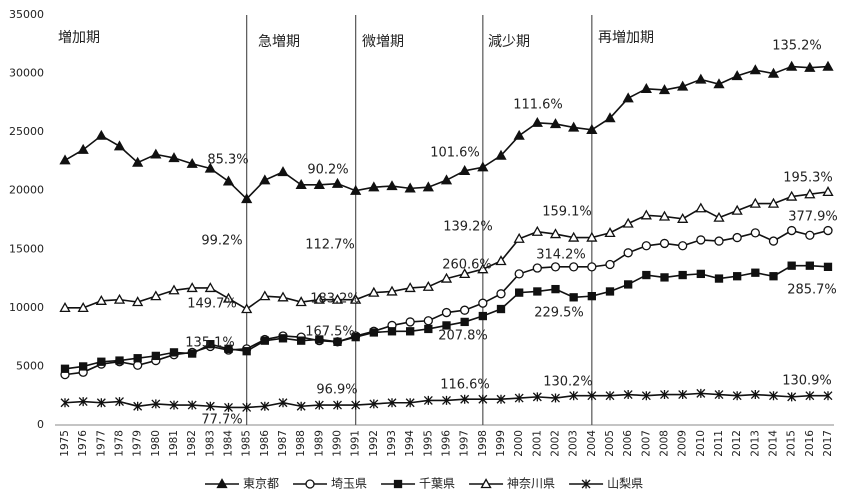 This screenshot has height=495, width=846. What do you see at coordinates (383, 42) in the screenshot?
I see `period-label: 微増期` at bounding box center [383, 42].